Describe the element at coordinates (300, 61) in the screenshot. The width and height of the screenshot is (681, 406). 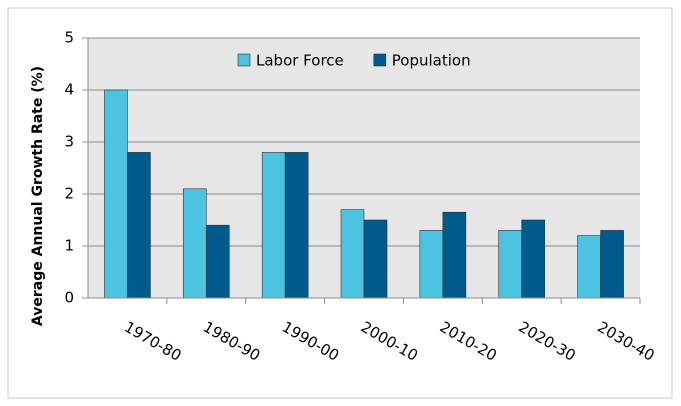
I see `legend-label: Labor Force` at that location.